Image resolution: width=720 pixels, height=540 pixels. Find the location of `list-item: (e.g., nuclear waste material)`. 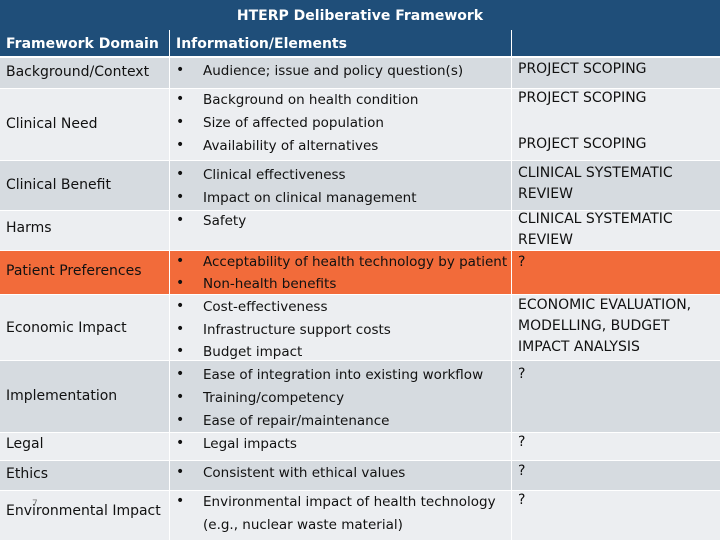

list-item: (e.g., nuclear waste material) is located at coordinates (303, 525).